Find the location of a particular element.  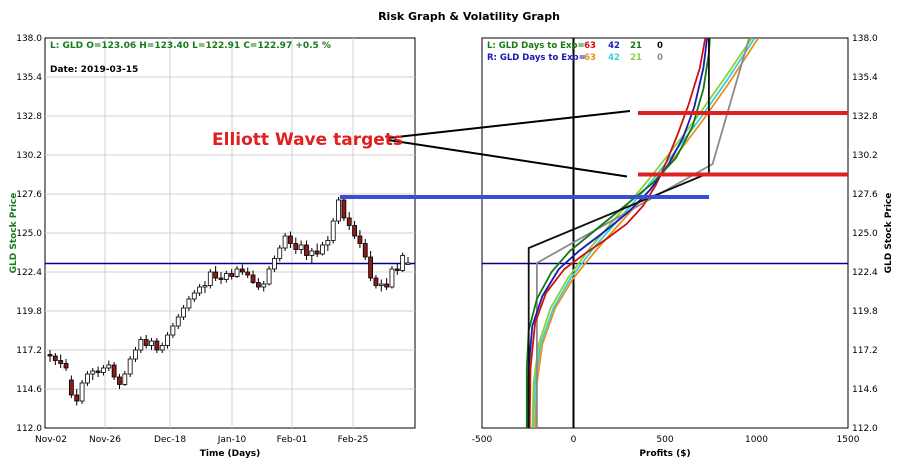

right-xtick-label: 0 is located at coordinates (574, 440).